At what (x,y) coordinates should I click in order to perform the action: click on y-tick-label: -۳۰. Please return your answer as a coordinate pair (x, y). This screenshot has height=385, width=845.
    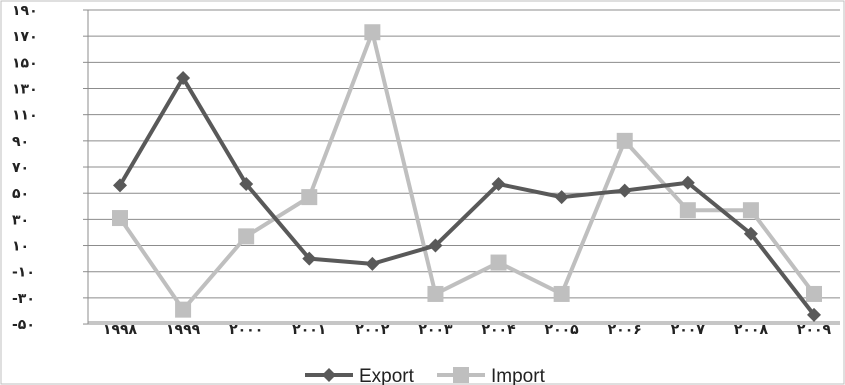
    Looking at the image, I should click on (23, 299).